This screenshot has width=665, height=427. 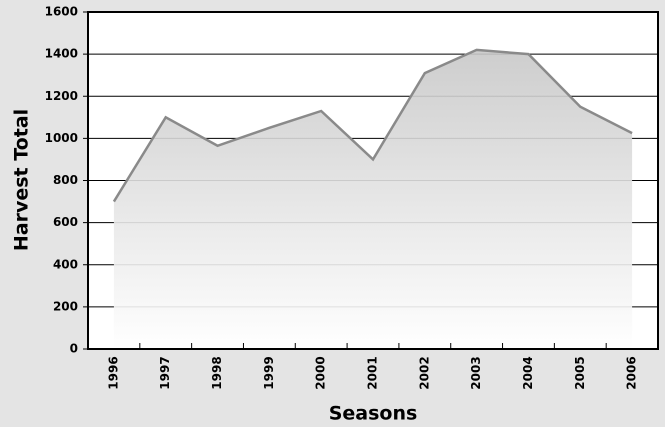 I want to click on y-tick-label: 1200, so click(x=61, y=96).